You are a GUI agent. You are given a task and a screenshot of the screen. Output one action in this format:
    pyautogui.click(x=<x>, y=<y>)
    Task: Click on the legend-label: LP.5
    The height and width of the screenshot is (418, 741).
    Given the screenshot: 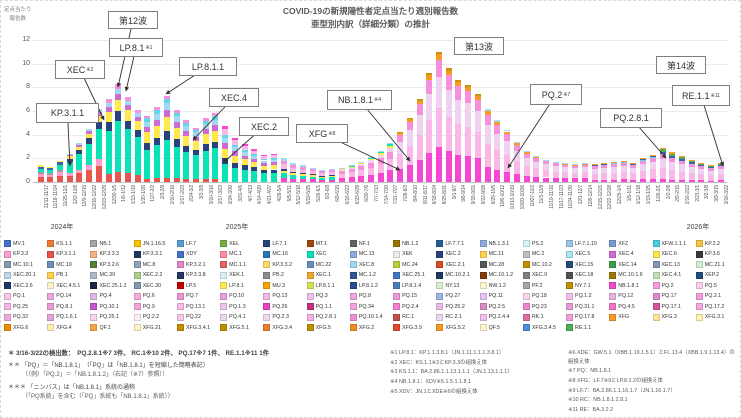 What is the action you would take?
    pyautogui.click(x=191, y=285)
    